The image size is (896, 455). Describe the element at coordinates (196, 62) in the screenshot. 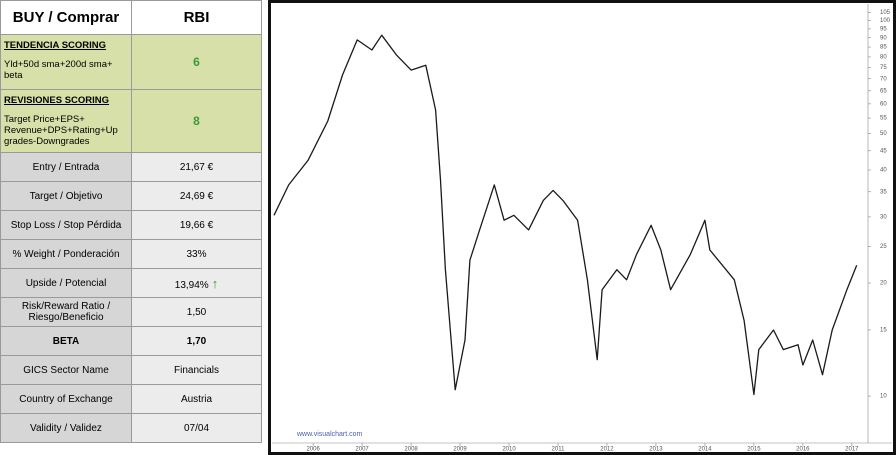

I see `scoring-value: 6` at that location.